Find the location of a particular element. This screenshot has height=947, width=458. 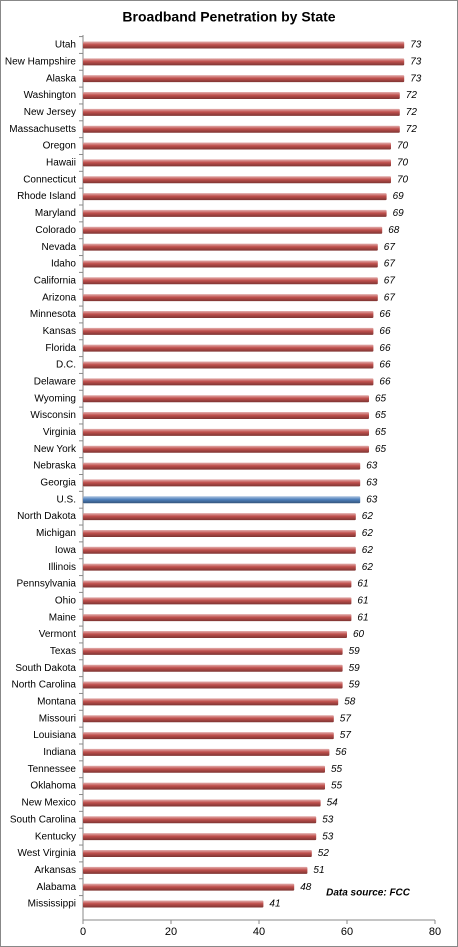

y-tick-label: Wyoming is located at coordinates (55, 398).